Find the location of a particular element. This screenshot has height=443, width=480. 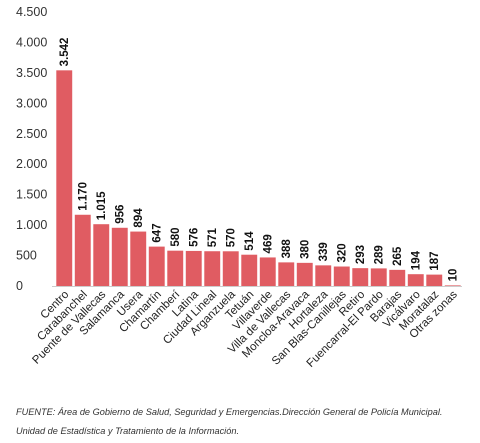

value-label: 647 is located at coordinates (158, 232).